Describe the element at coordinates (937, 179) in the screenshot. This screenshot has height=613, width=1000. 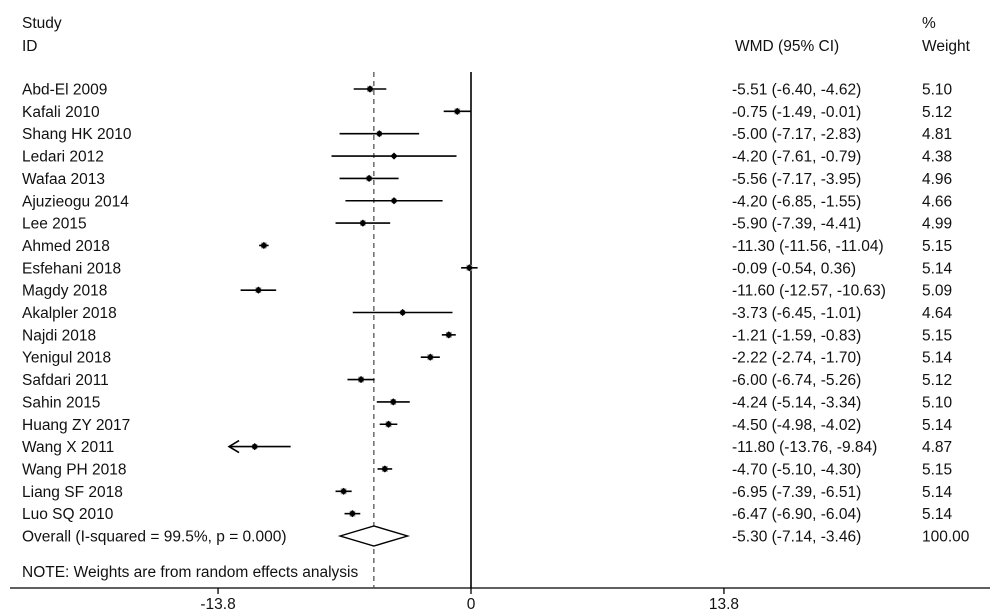
I see `study-weight: 4.96` at that location.